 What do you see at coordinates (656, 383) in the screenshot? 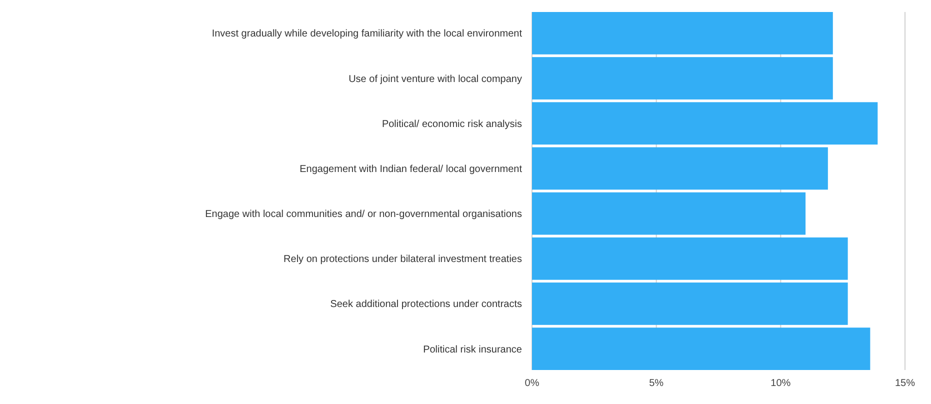
I see `x-tick-label: 5%` at bounding box center [656, 383].